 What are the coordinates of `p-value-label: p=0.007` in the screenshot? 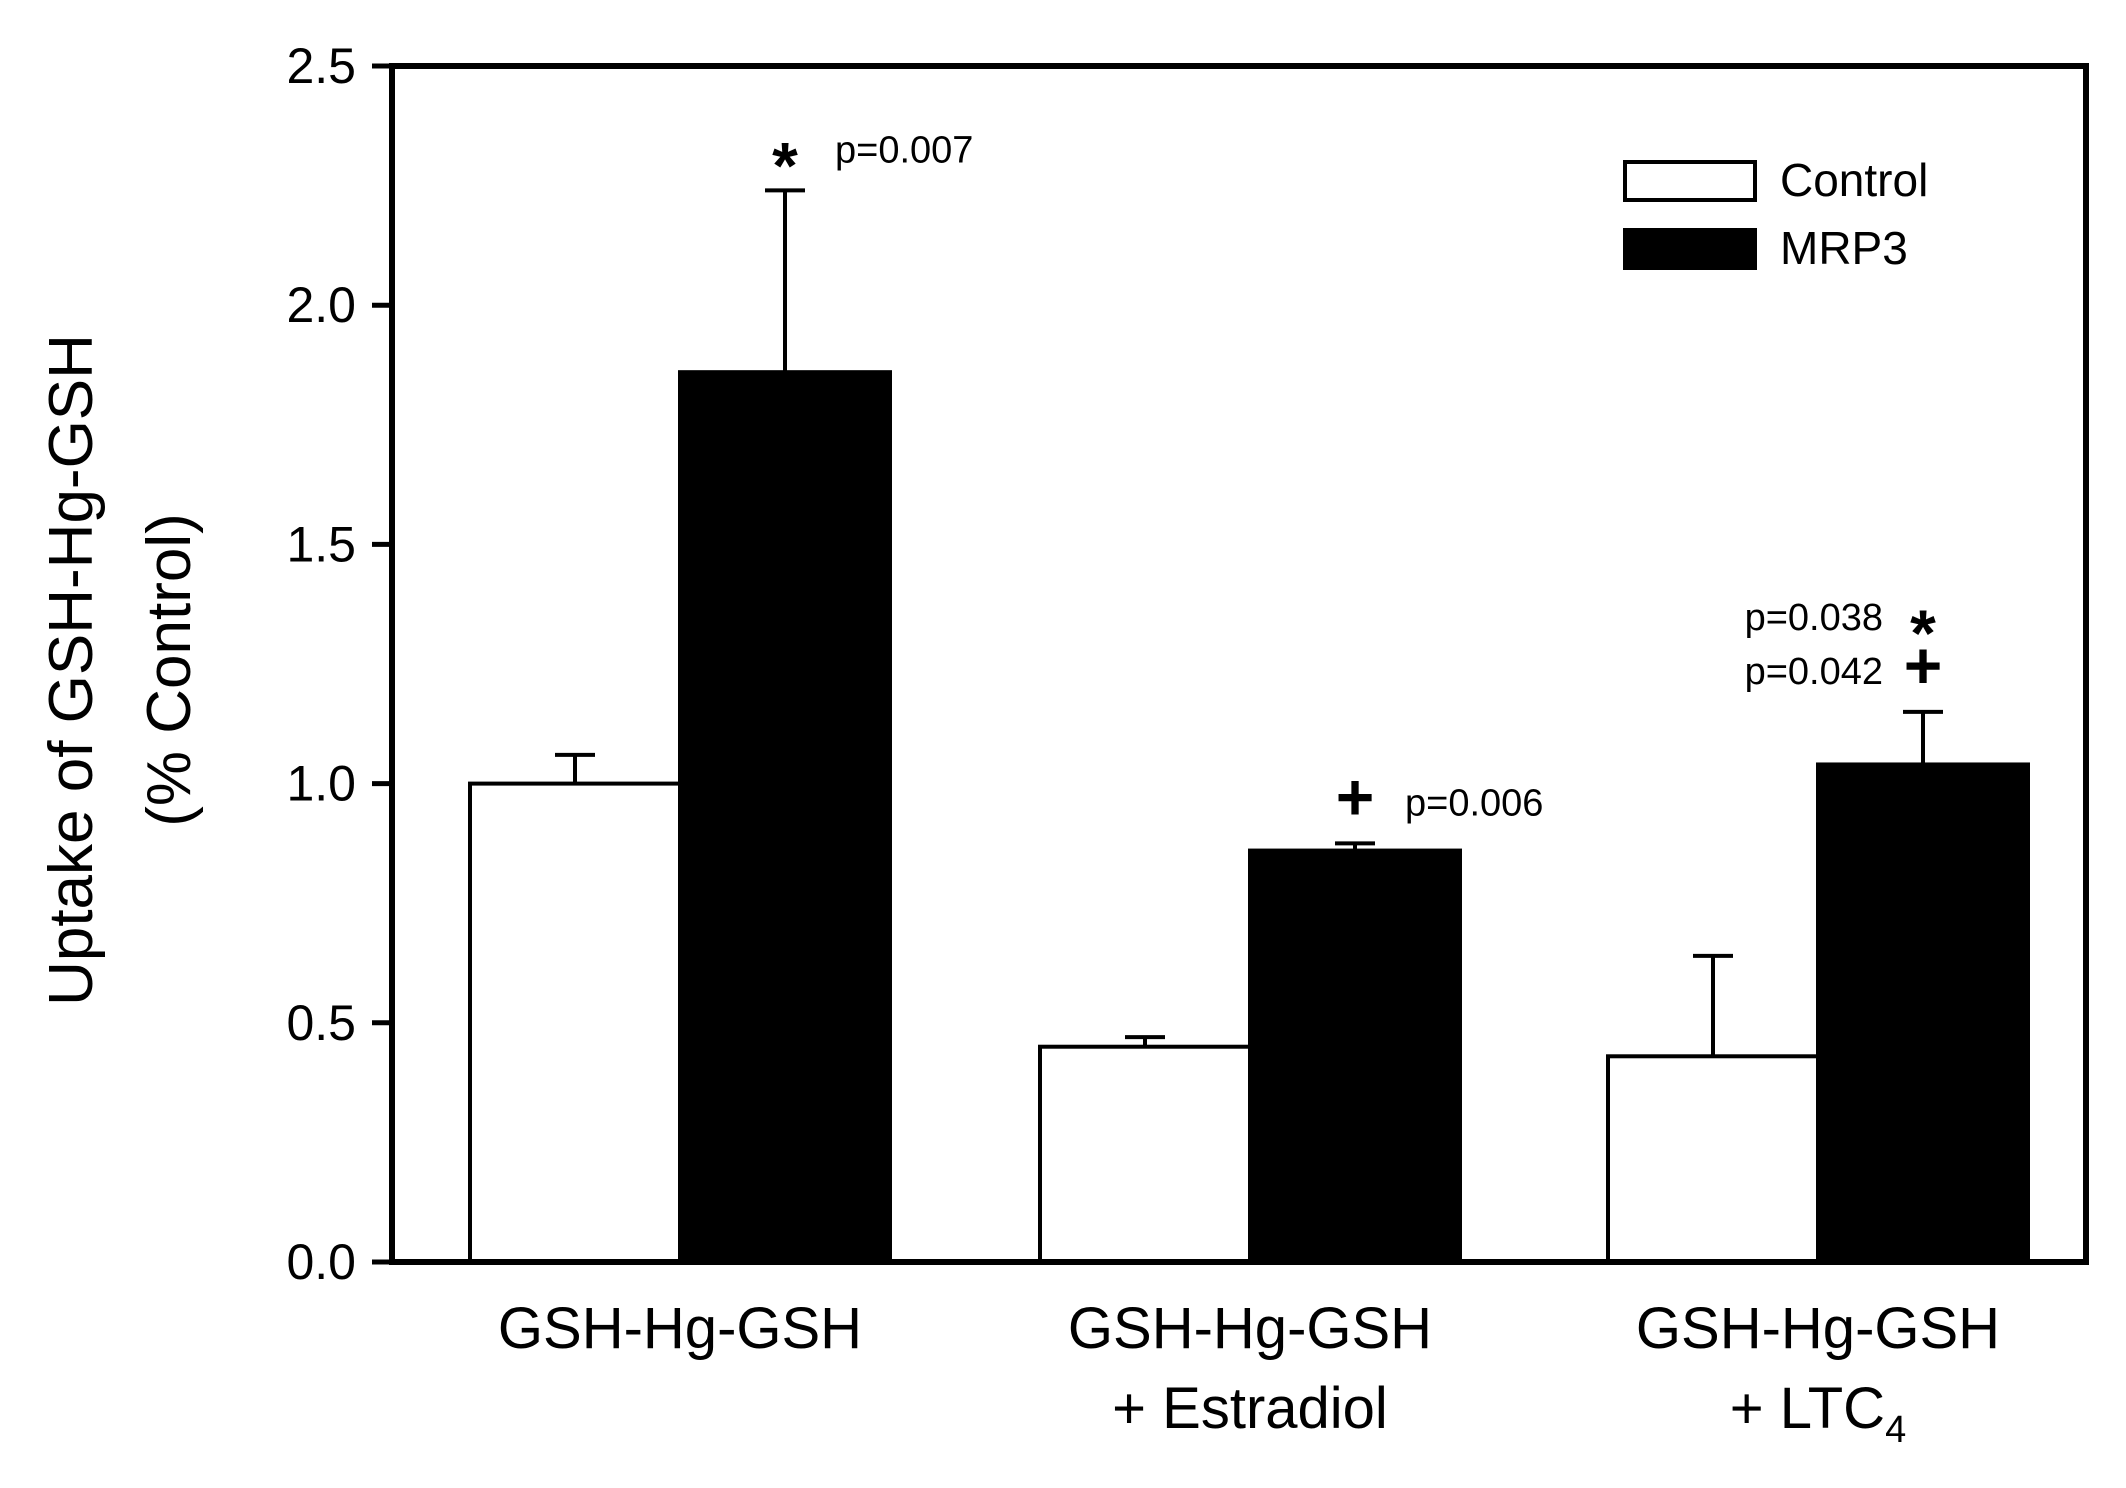 It's located at (904, 150).